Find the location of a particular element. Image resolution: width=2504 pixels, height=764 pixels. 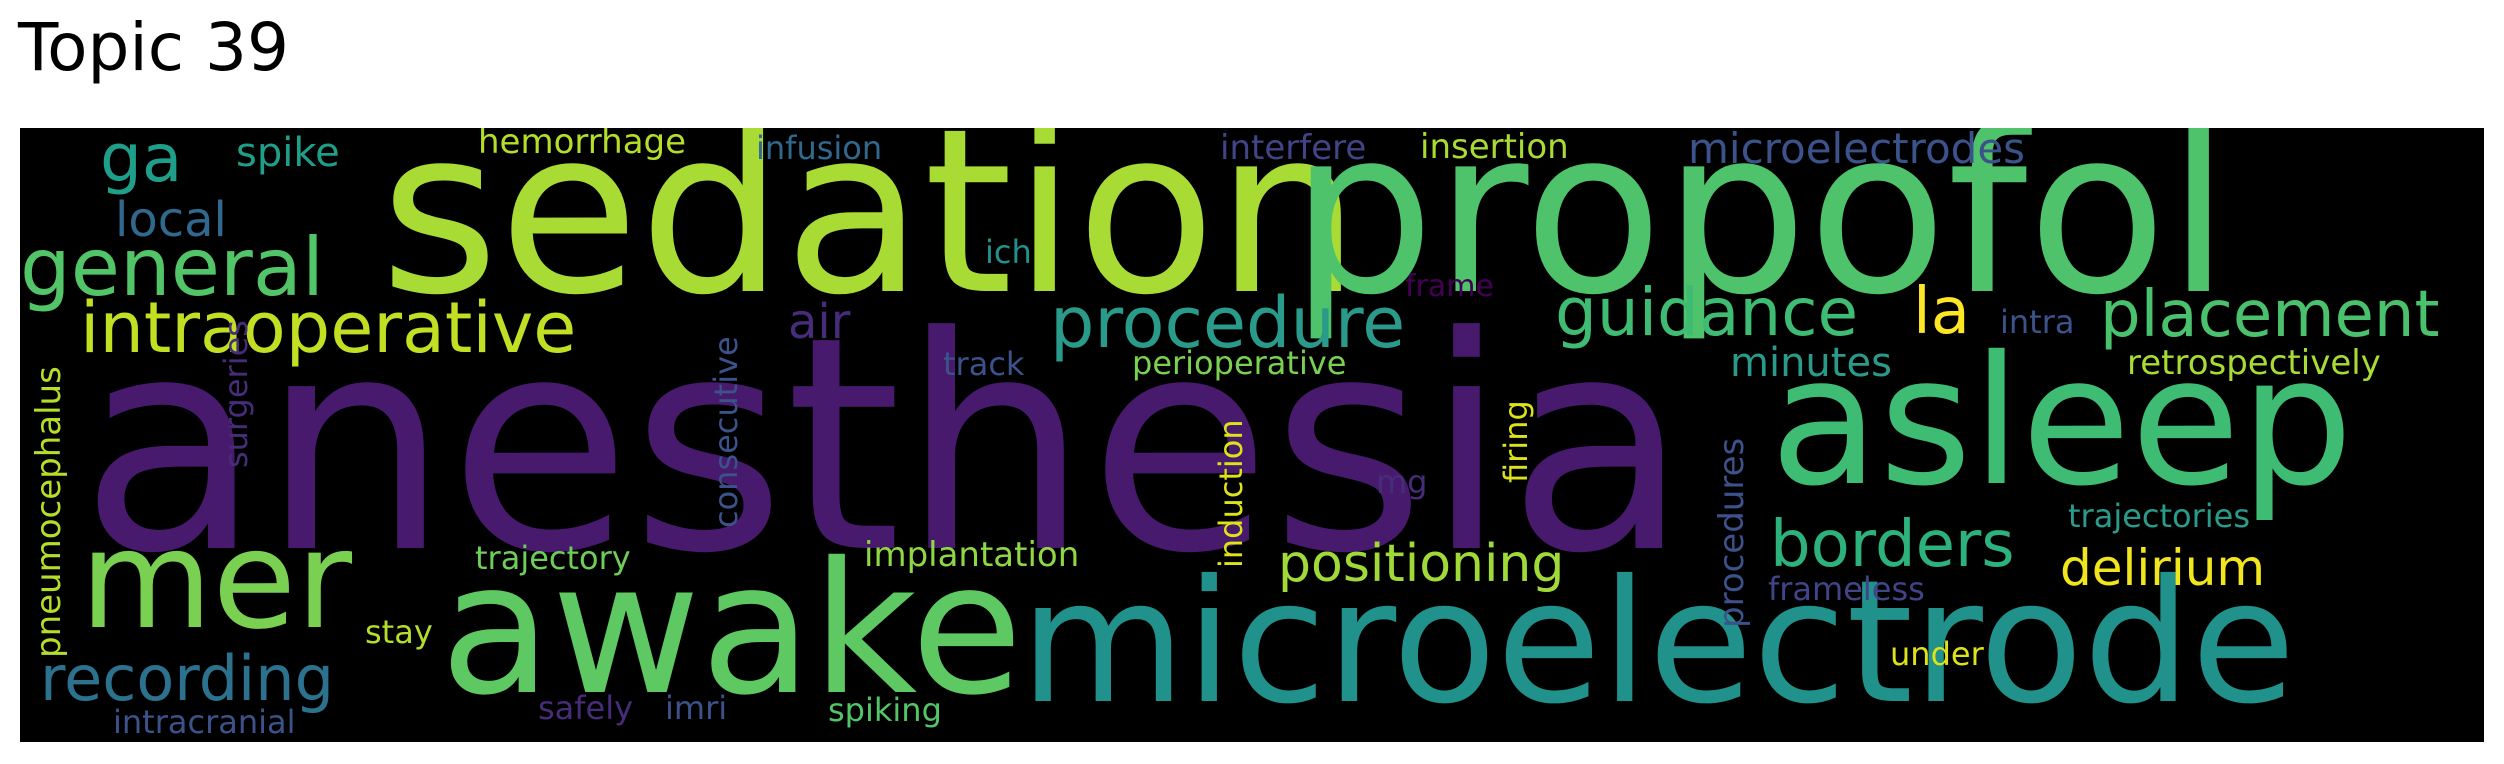

word-ich: ich is located at coordinates (1008, 252).